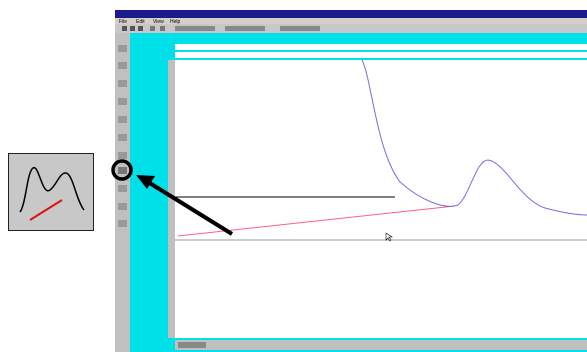 This screenshot has height=352, width=587. What do you see at coordinates (351, 14) in the screenshot?
I see `title-bar` at bounding box center [351, 14].